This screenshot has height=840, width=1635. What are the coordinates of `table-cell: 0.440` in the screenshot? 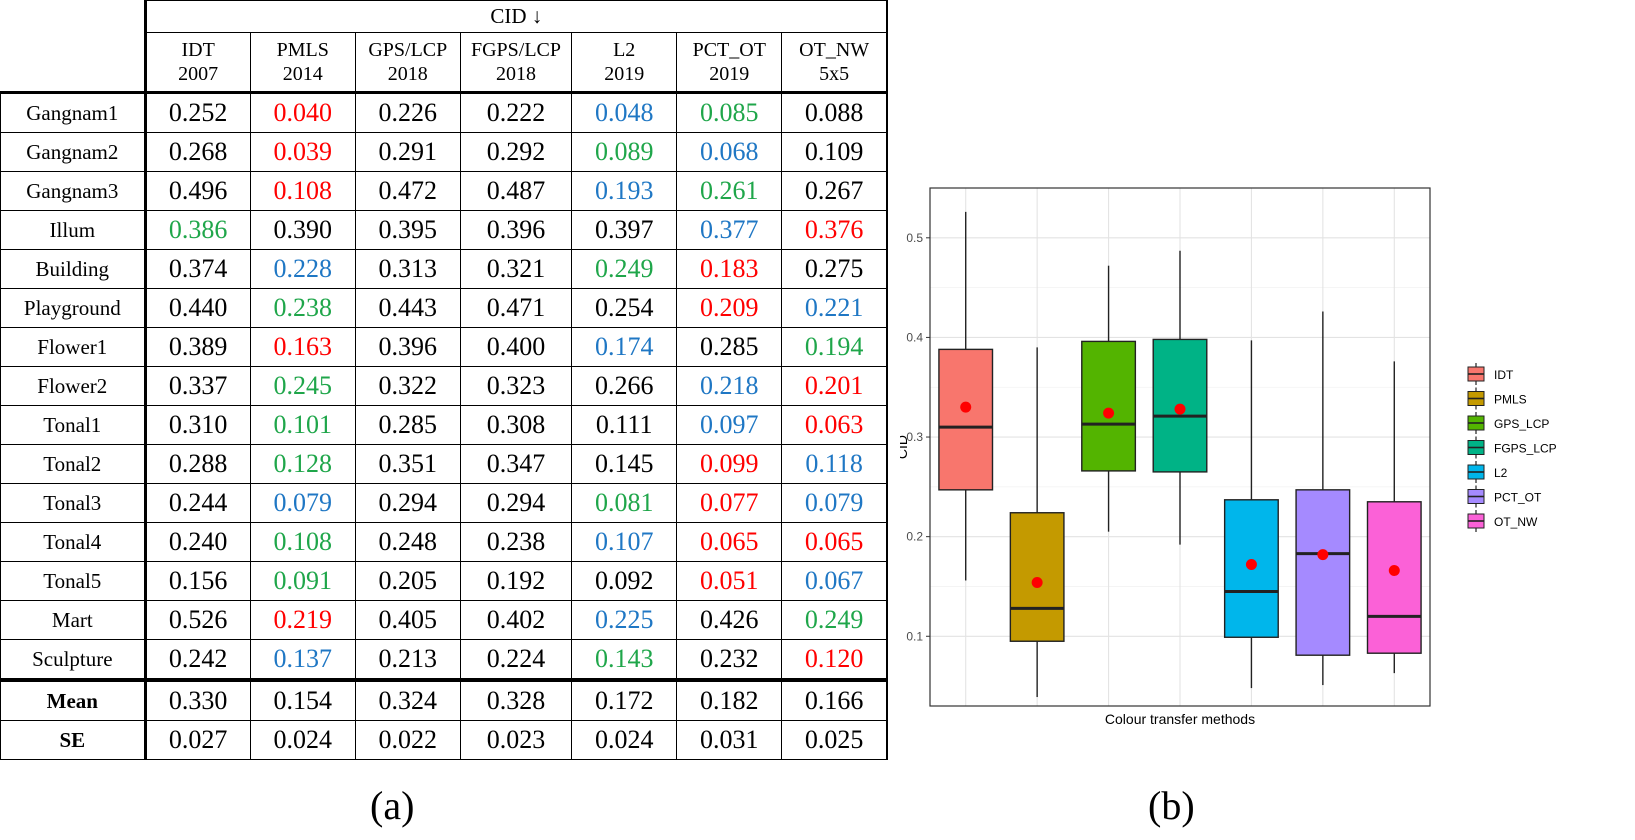 It's located at (197, 308).